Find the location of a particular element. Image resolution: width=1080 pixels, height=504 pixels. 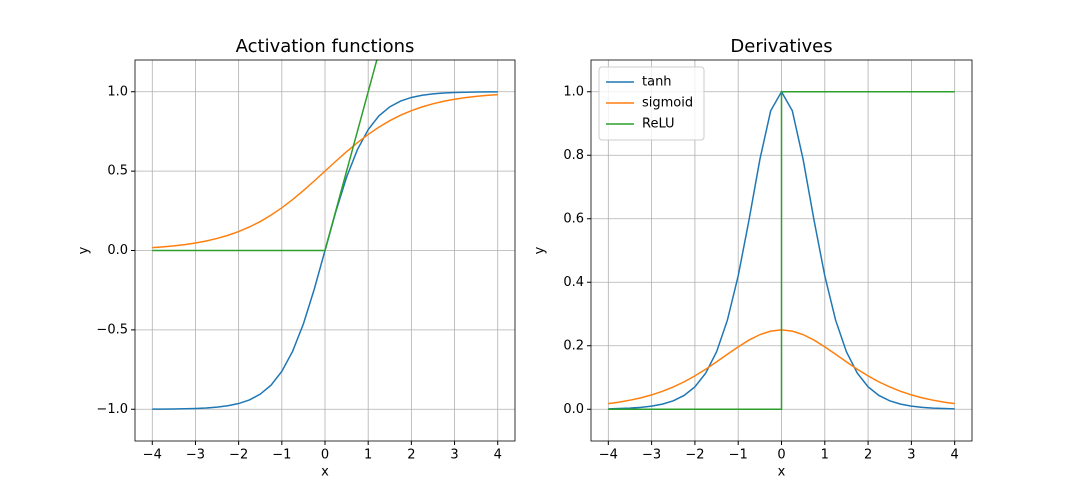

y-tick-label: 0.2 is located at coordinates (573, 345).